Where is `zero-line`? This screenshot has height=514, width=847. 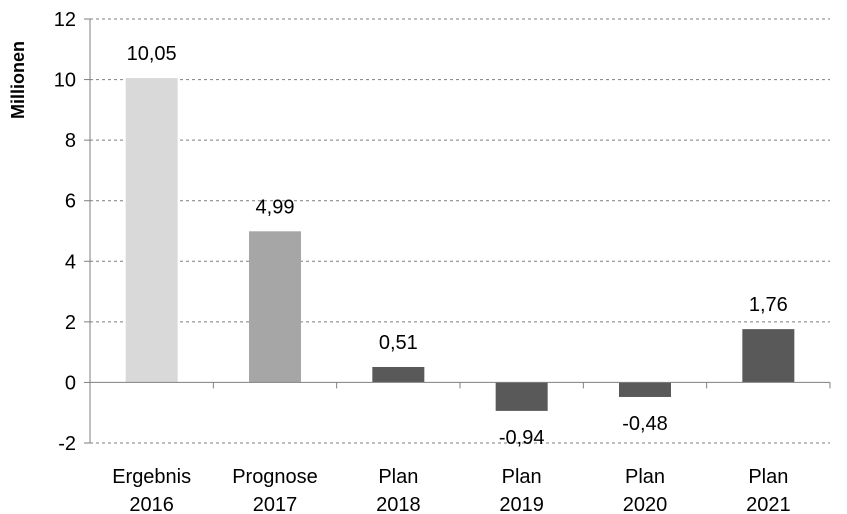 zero-line is located at coordinates (460, 385).